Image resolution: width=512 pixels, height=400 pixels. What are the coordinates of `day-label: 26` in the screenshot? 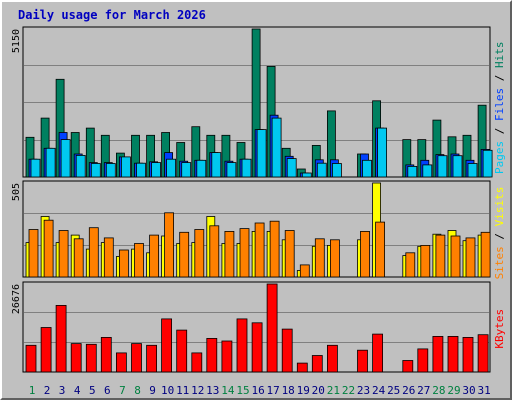 It's located at (408, 390).